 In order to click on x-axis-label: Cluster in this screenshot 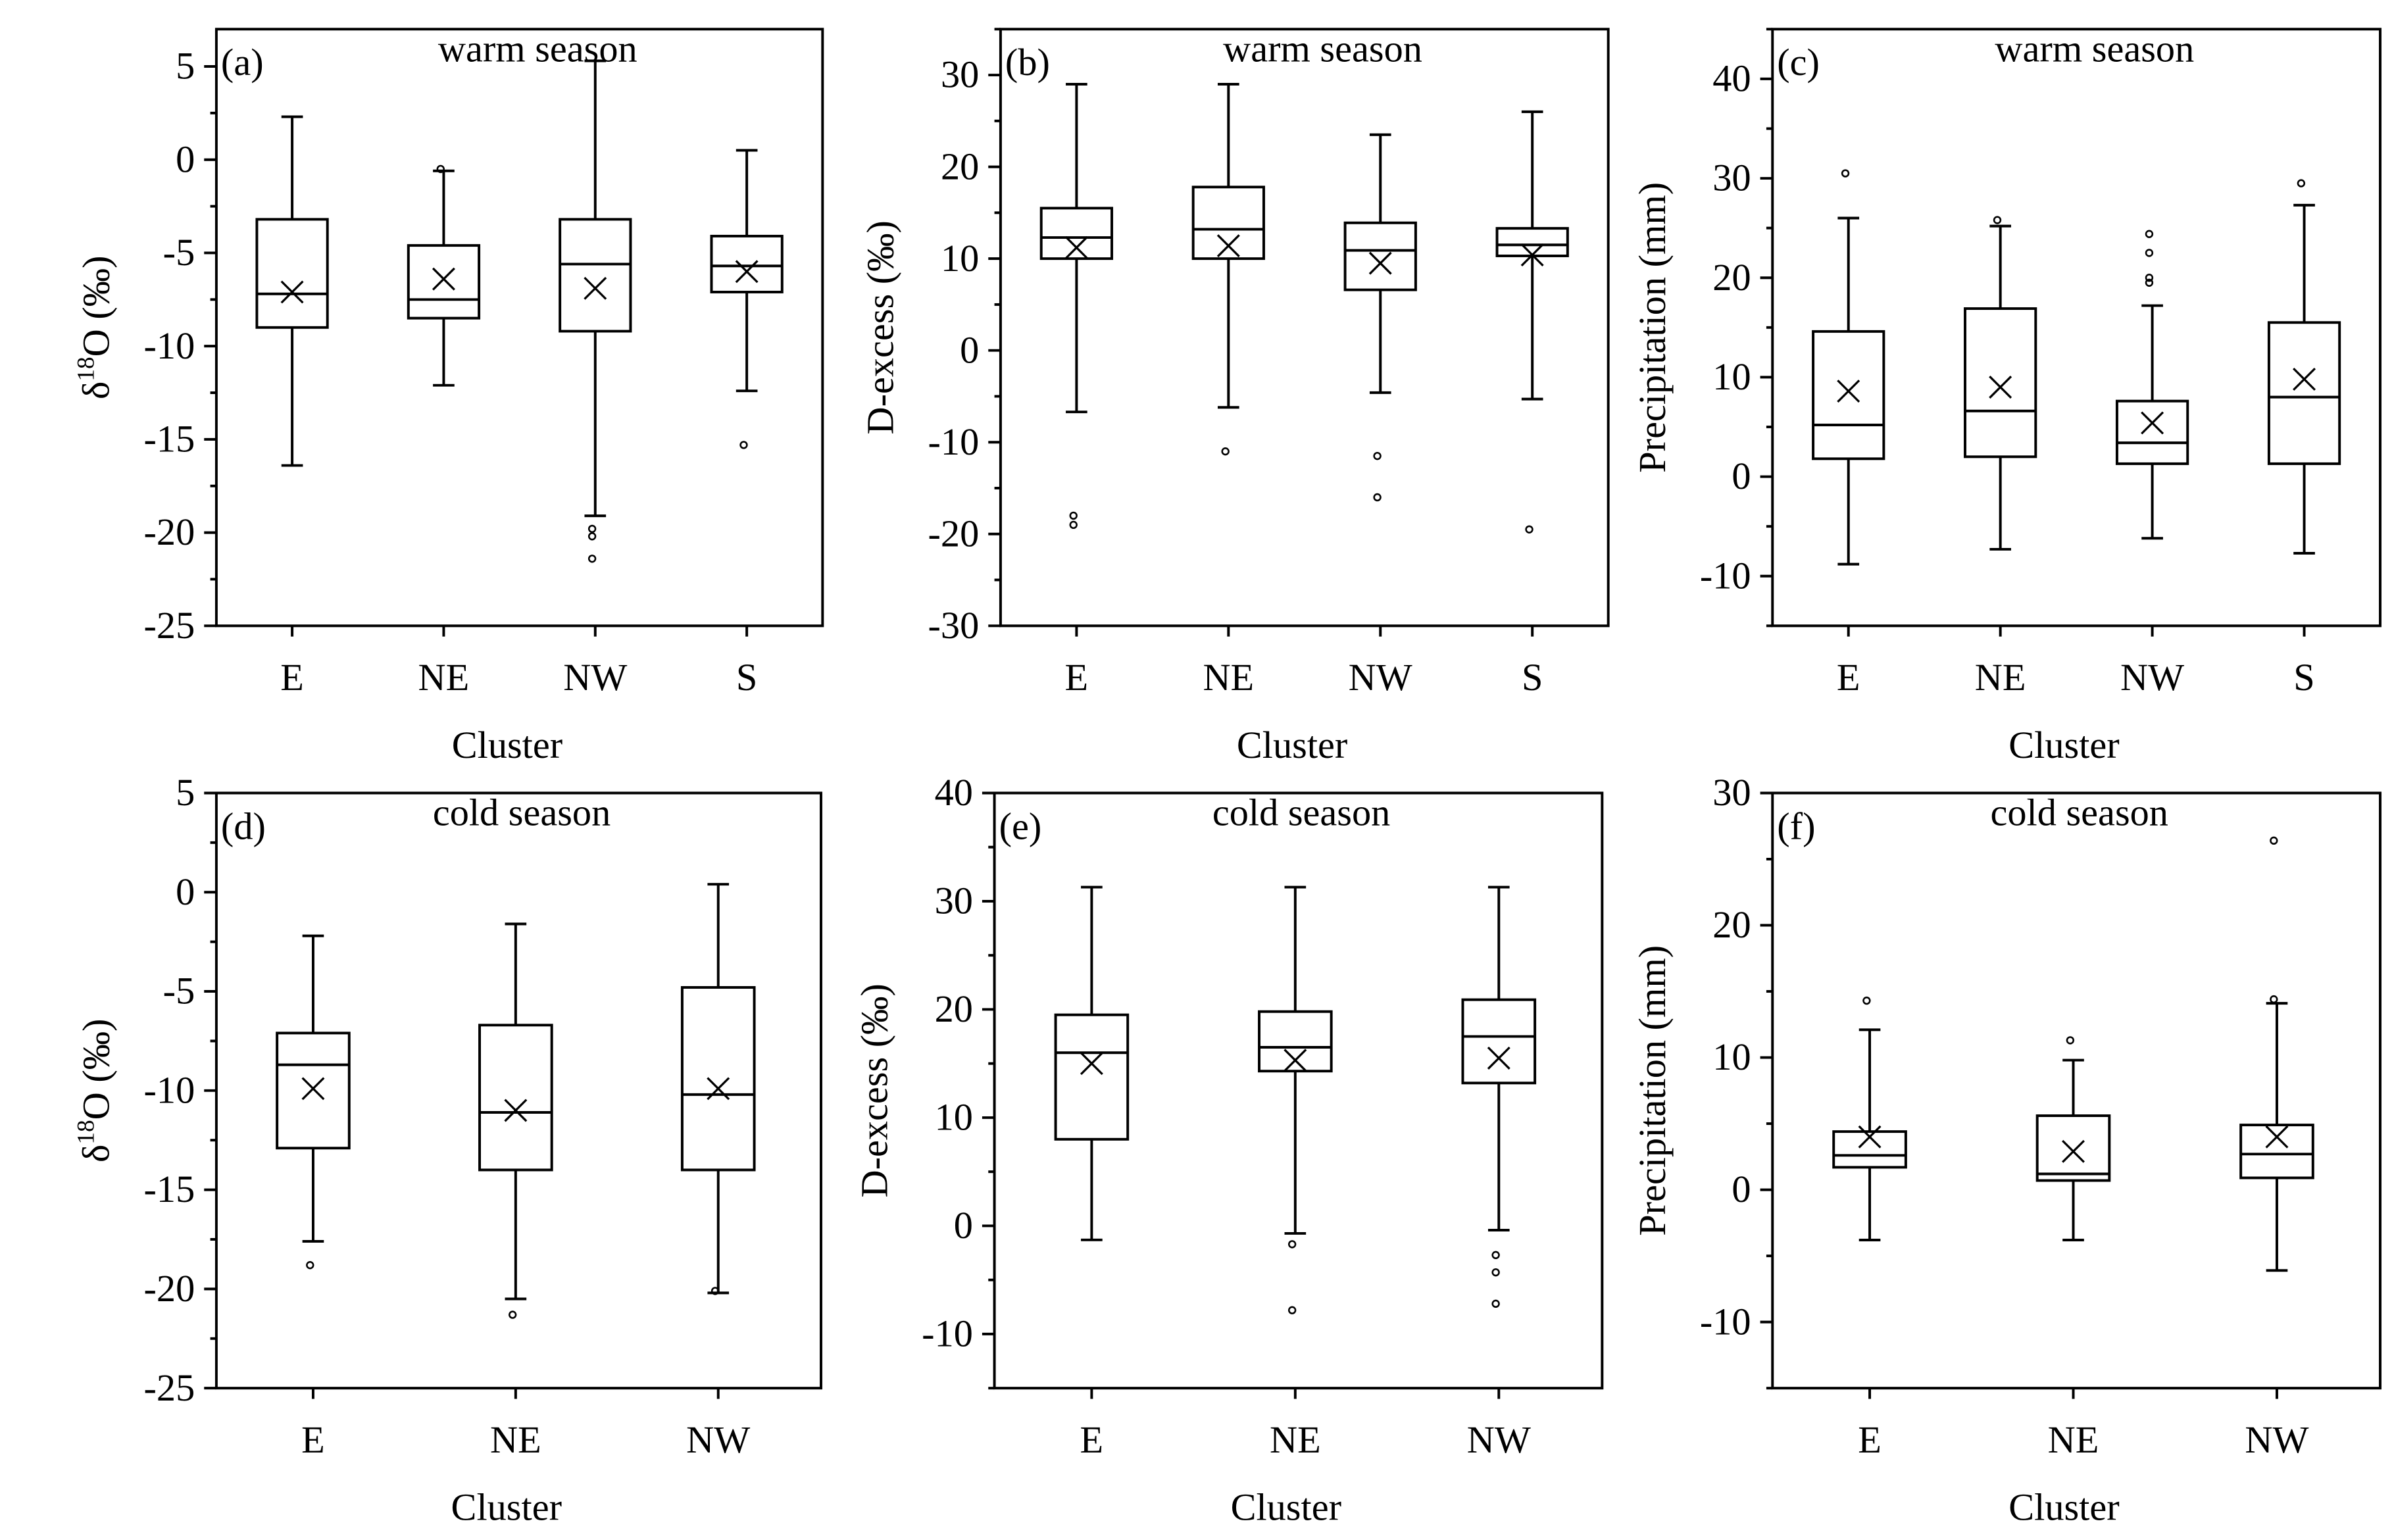, I will do `click(506, 1507)`.